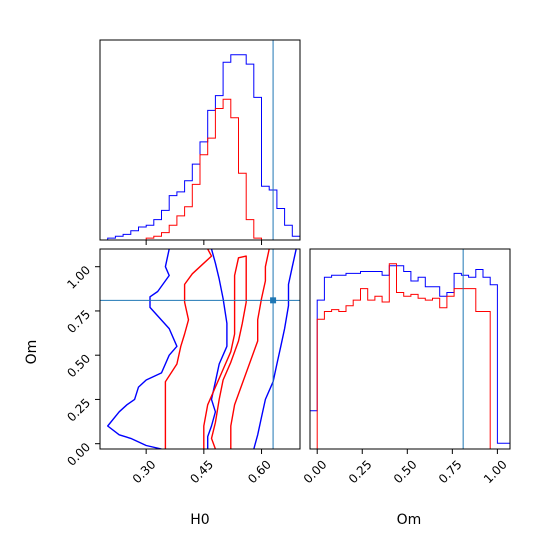 The height and width of the screenshot is (550, 550). I want to click on h0-hist-frame, so click(200, 140).